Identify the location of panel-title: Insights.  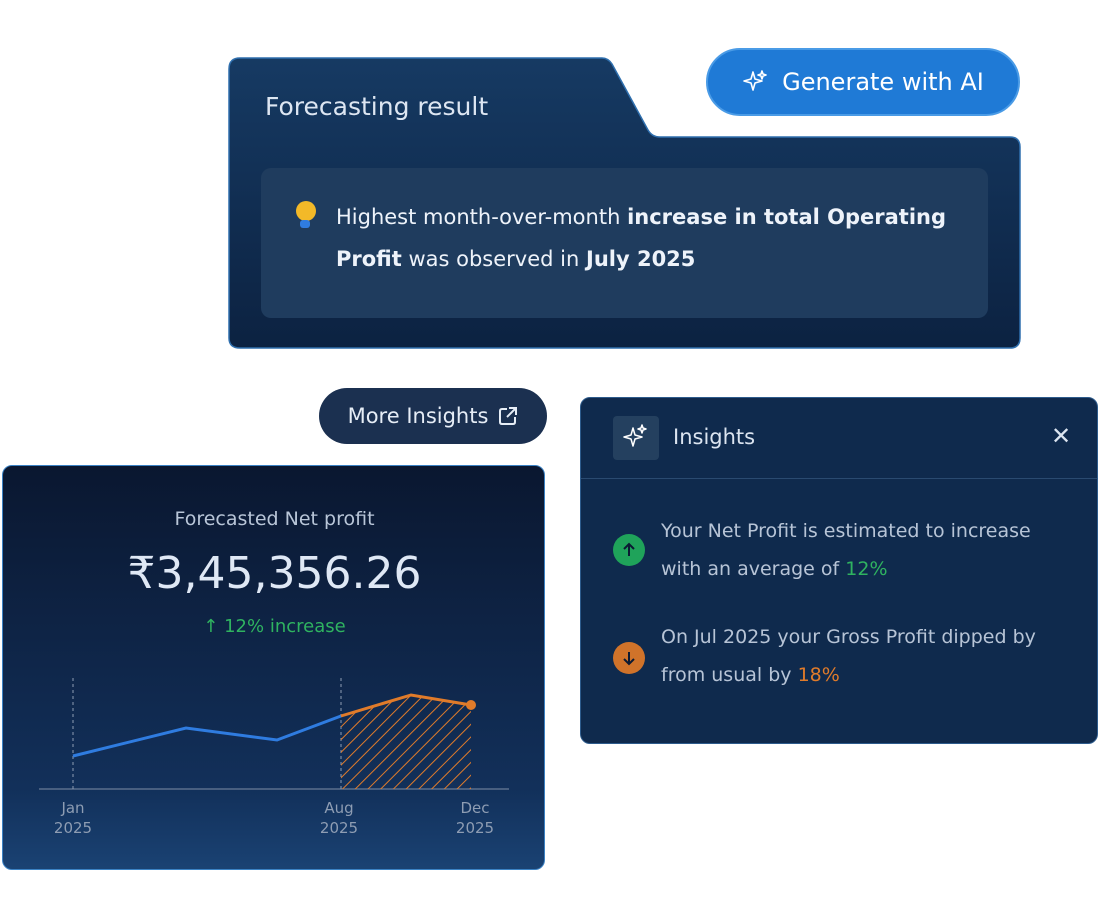
(714, 437).